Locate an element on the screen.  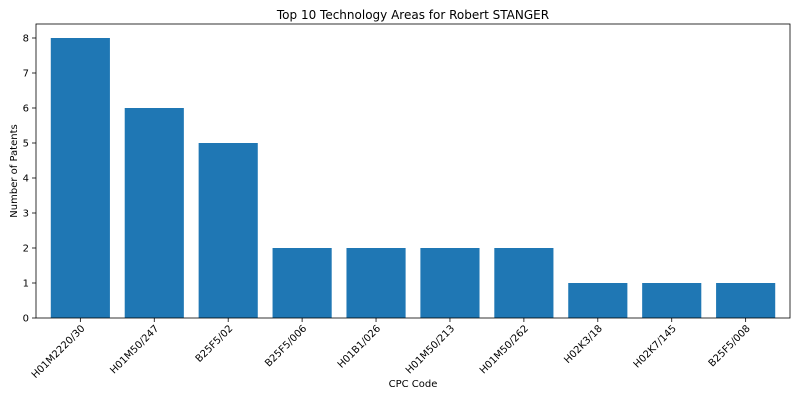
x-tick-label-7: H02K3/18 is located at coordinates (583, 344).